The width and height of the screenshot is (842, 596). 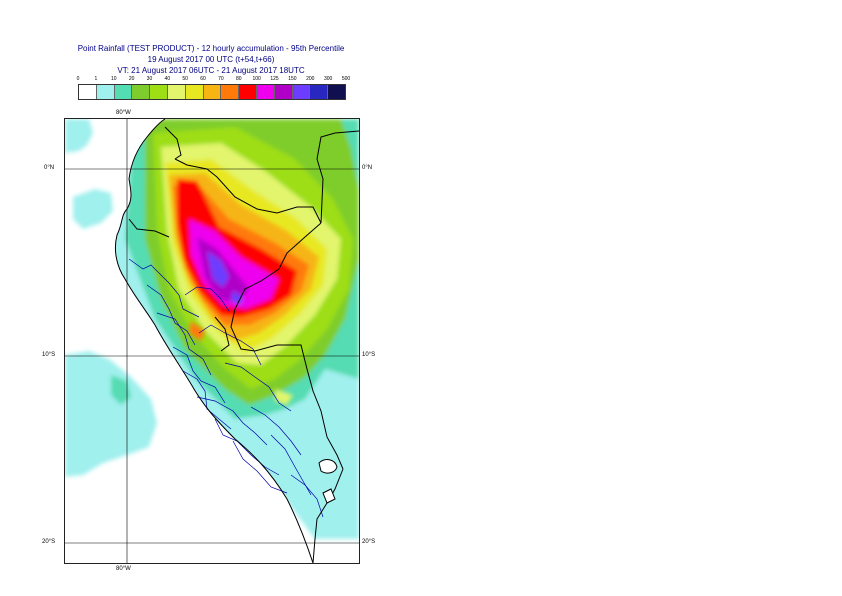 What do you see at coordinates (211, 59) in the screenshot?
I see `map-title-line-2: 19 August 2017 00 UTC (t+54,t+66)` at bounding box center [211, 59].